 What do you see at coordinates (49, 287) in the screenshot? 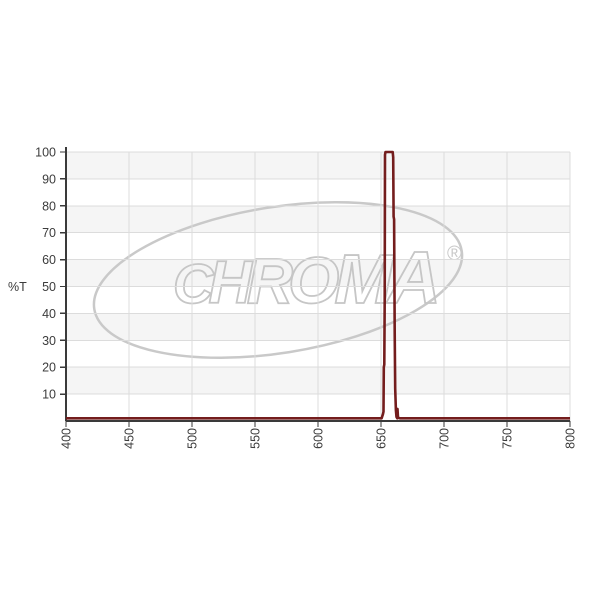
I see `y-tick-label: 50` at bounding box center [49, 287].